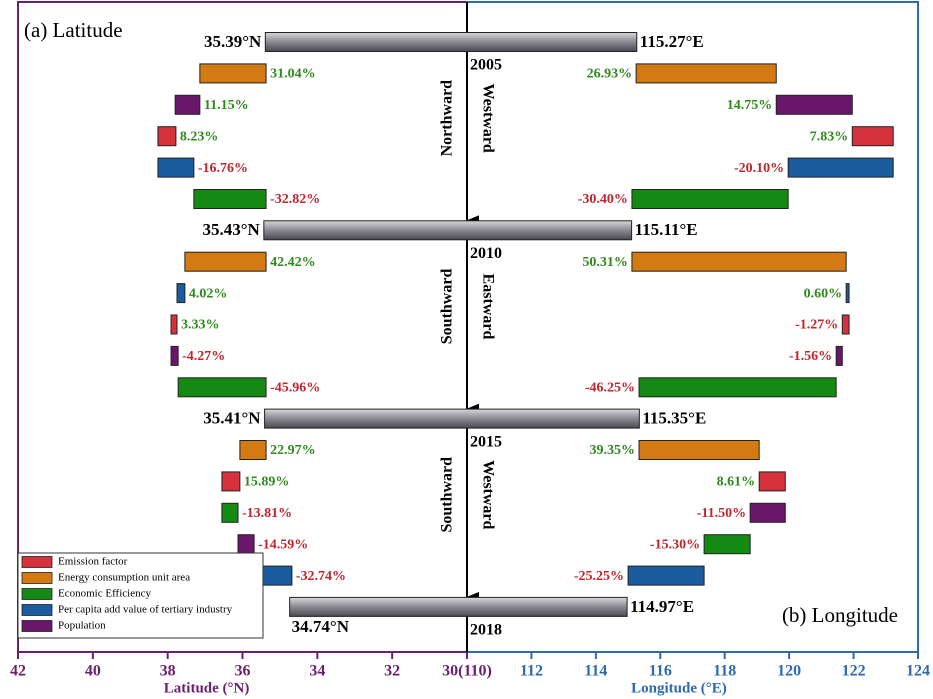 The height and width of the screenshot is (699, 933). I want to click on legend-label: Population, so click(82, 626).